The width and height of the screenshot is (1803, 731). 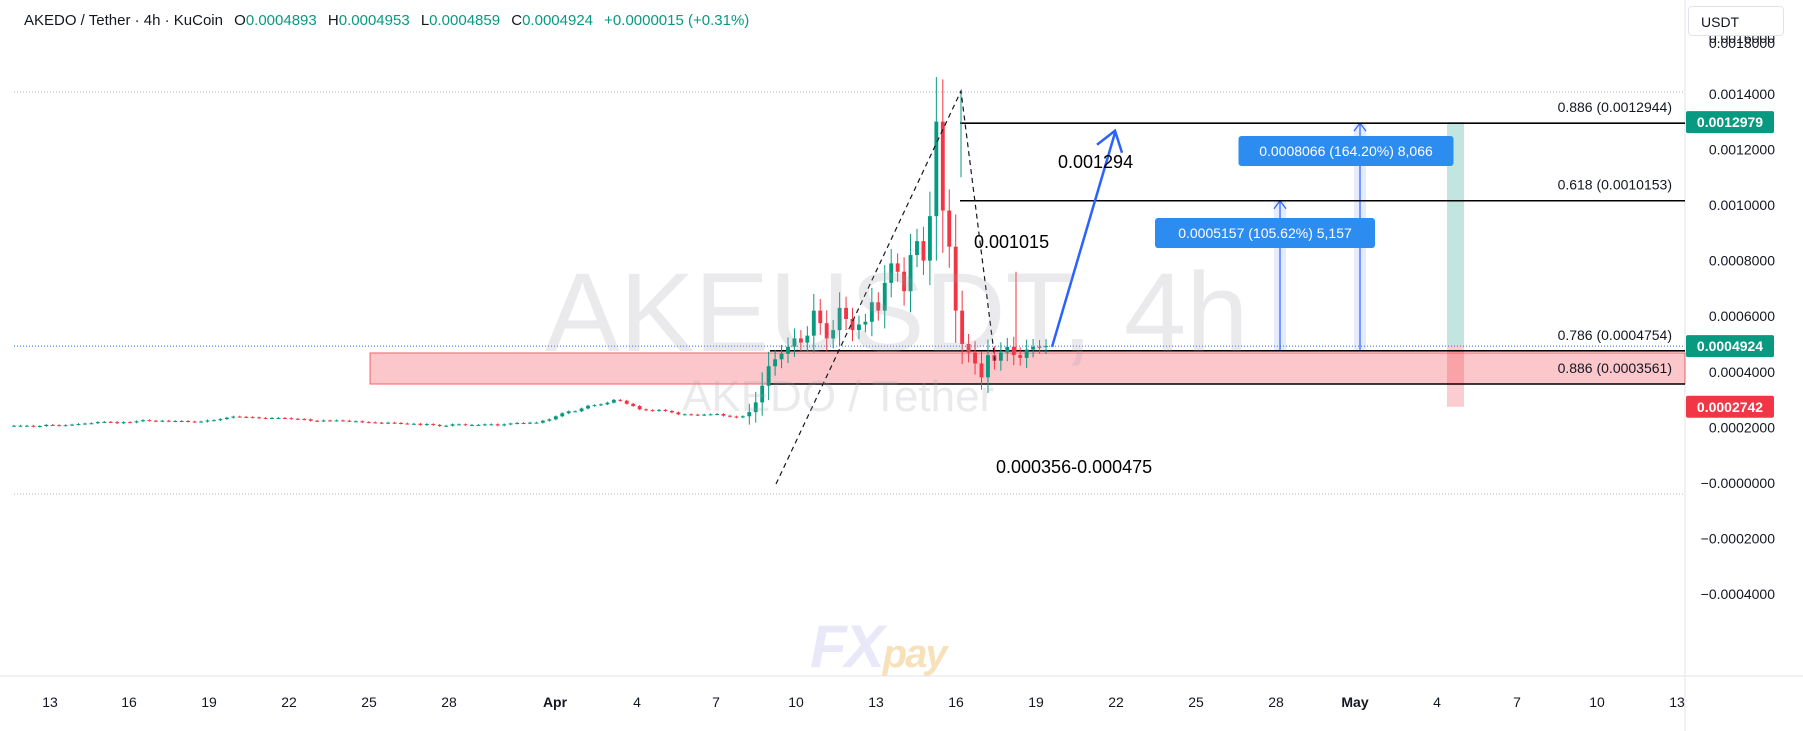 What do you see at coordinates (1736, 21) in the screenshot?
I see `currency-unit-selector: USDT` at bounding box center [1736, 21].